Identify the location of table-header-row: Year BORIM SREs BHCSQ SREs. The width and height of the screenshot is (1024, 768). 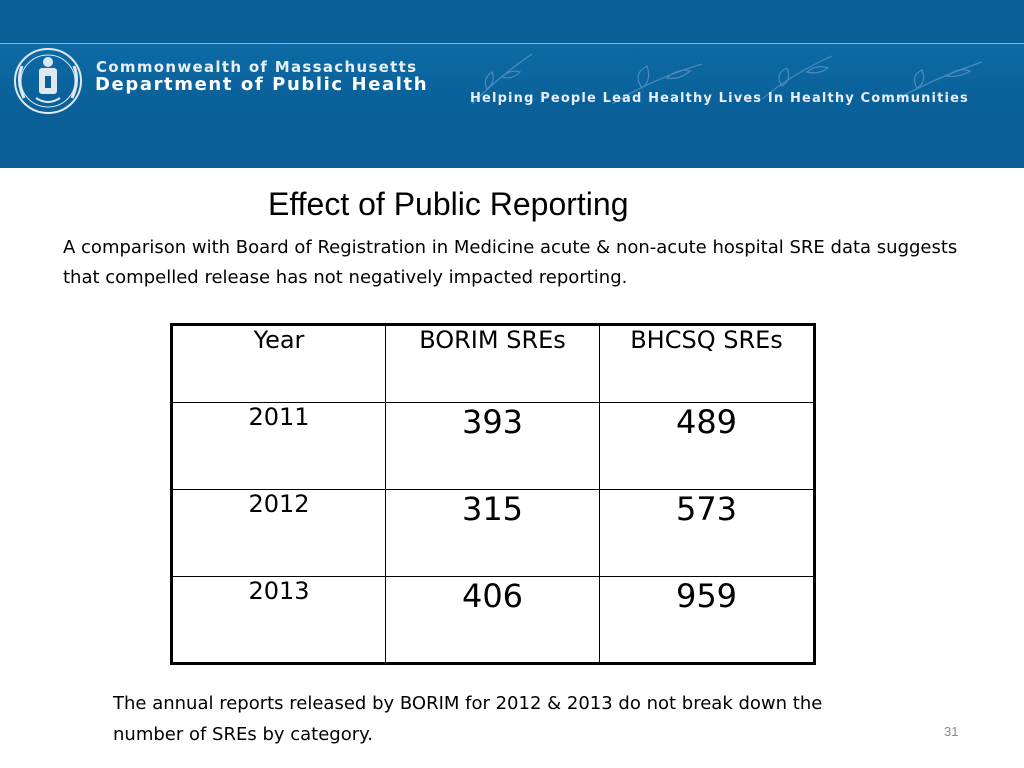
(493, 363).